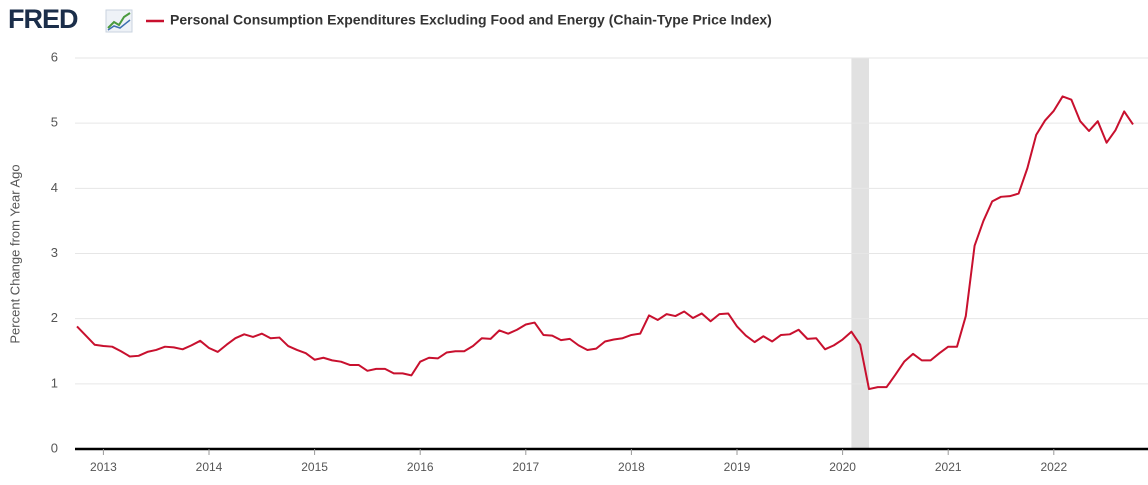 This screenshot has height=485, width=1148. I want to click on y-tick-label: 5, so click(54, 122).